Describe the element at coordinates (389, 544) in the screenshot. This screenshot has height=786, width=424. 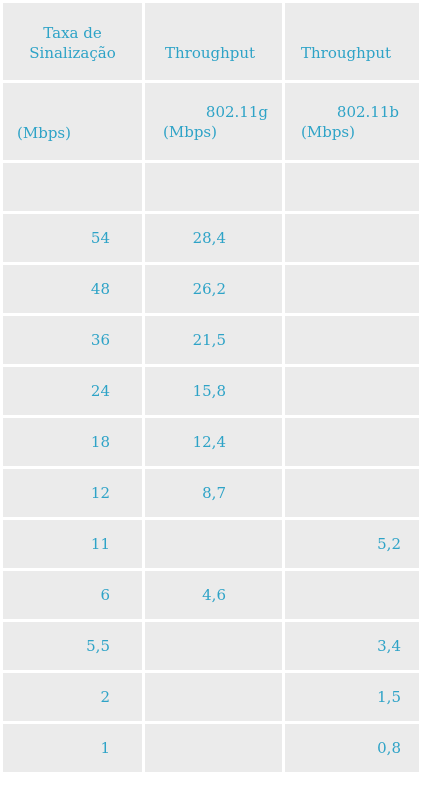
I see `throughput-b-cell-value: 5,2` at that location.